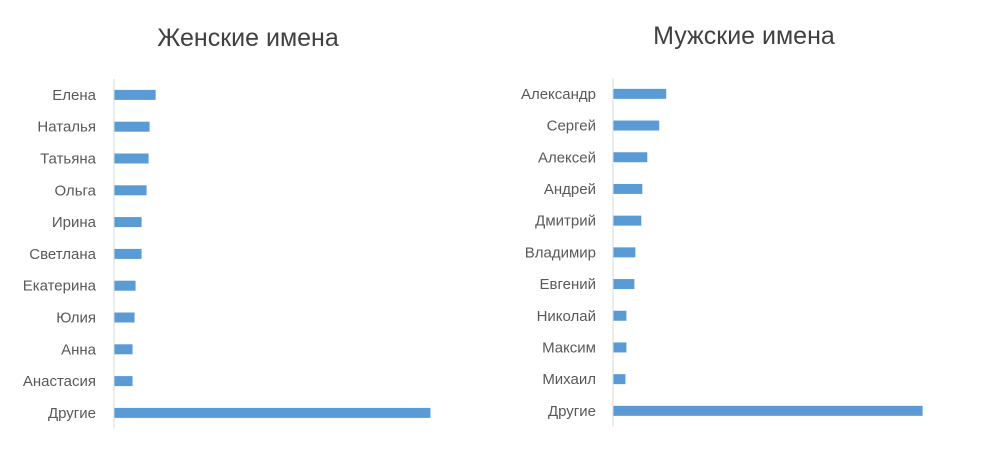 The height and width of the screenshot is (451, 990). I want to click on female-category-label: Другие, so click(72, 413).